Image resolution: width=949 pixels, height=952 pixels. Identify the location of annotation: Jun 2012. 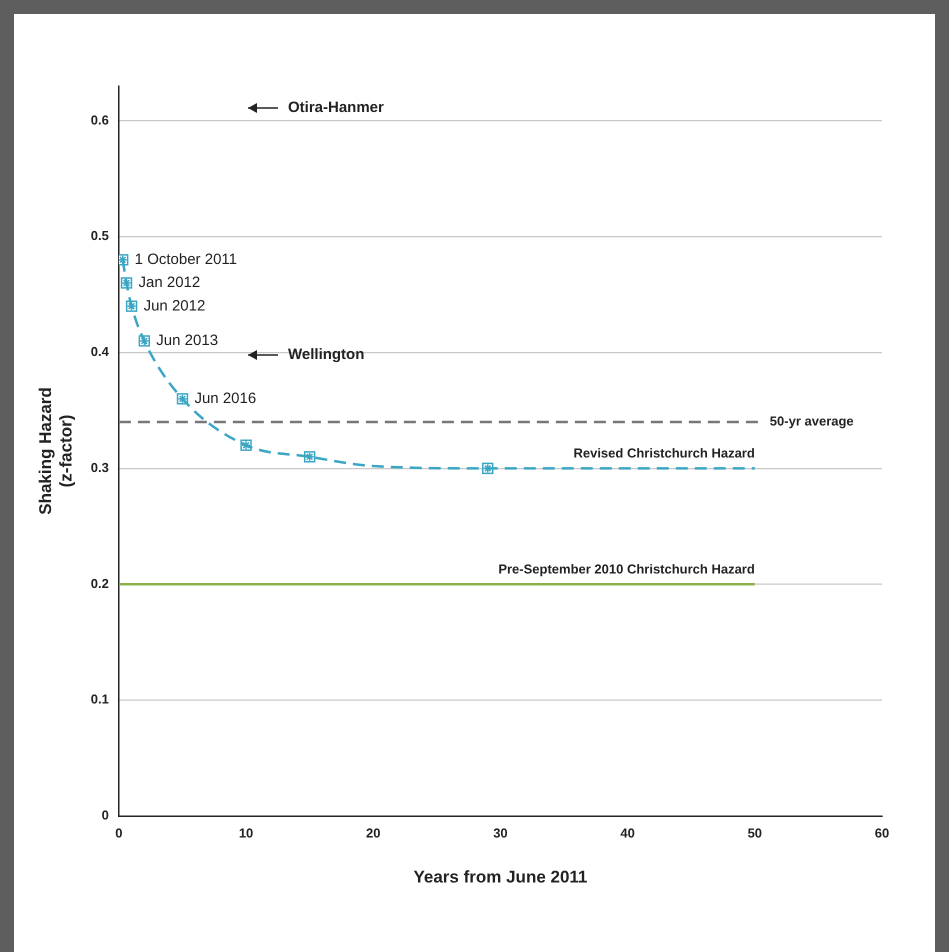
(175, 305).